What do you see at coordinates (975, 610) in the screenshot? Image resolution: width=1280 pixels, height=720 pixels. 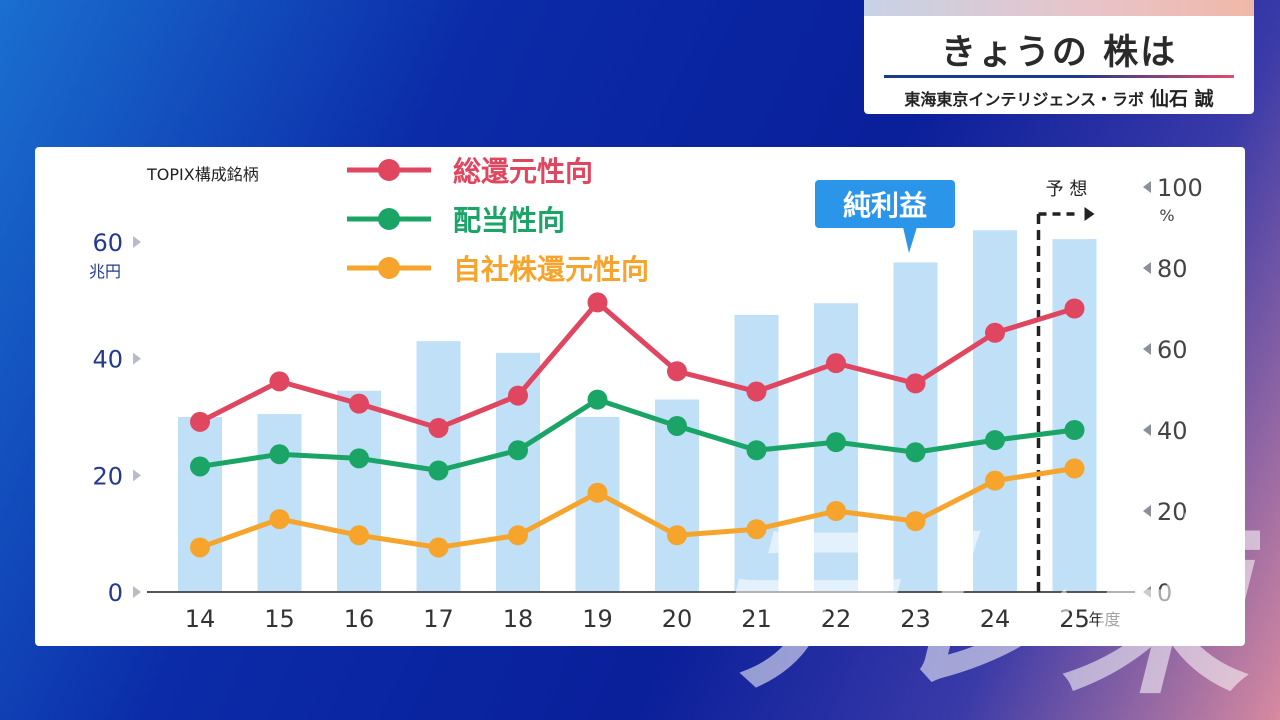 I see `broadcaster-watermark: テレ東` at bounding box center [975, 610].